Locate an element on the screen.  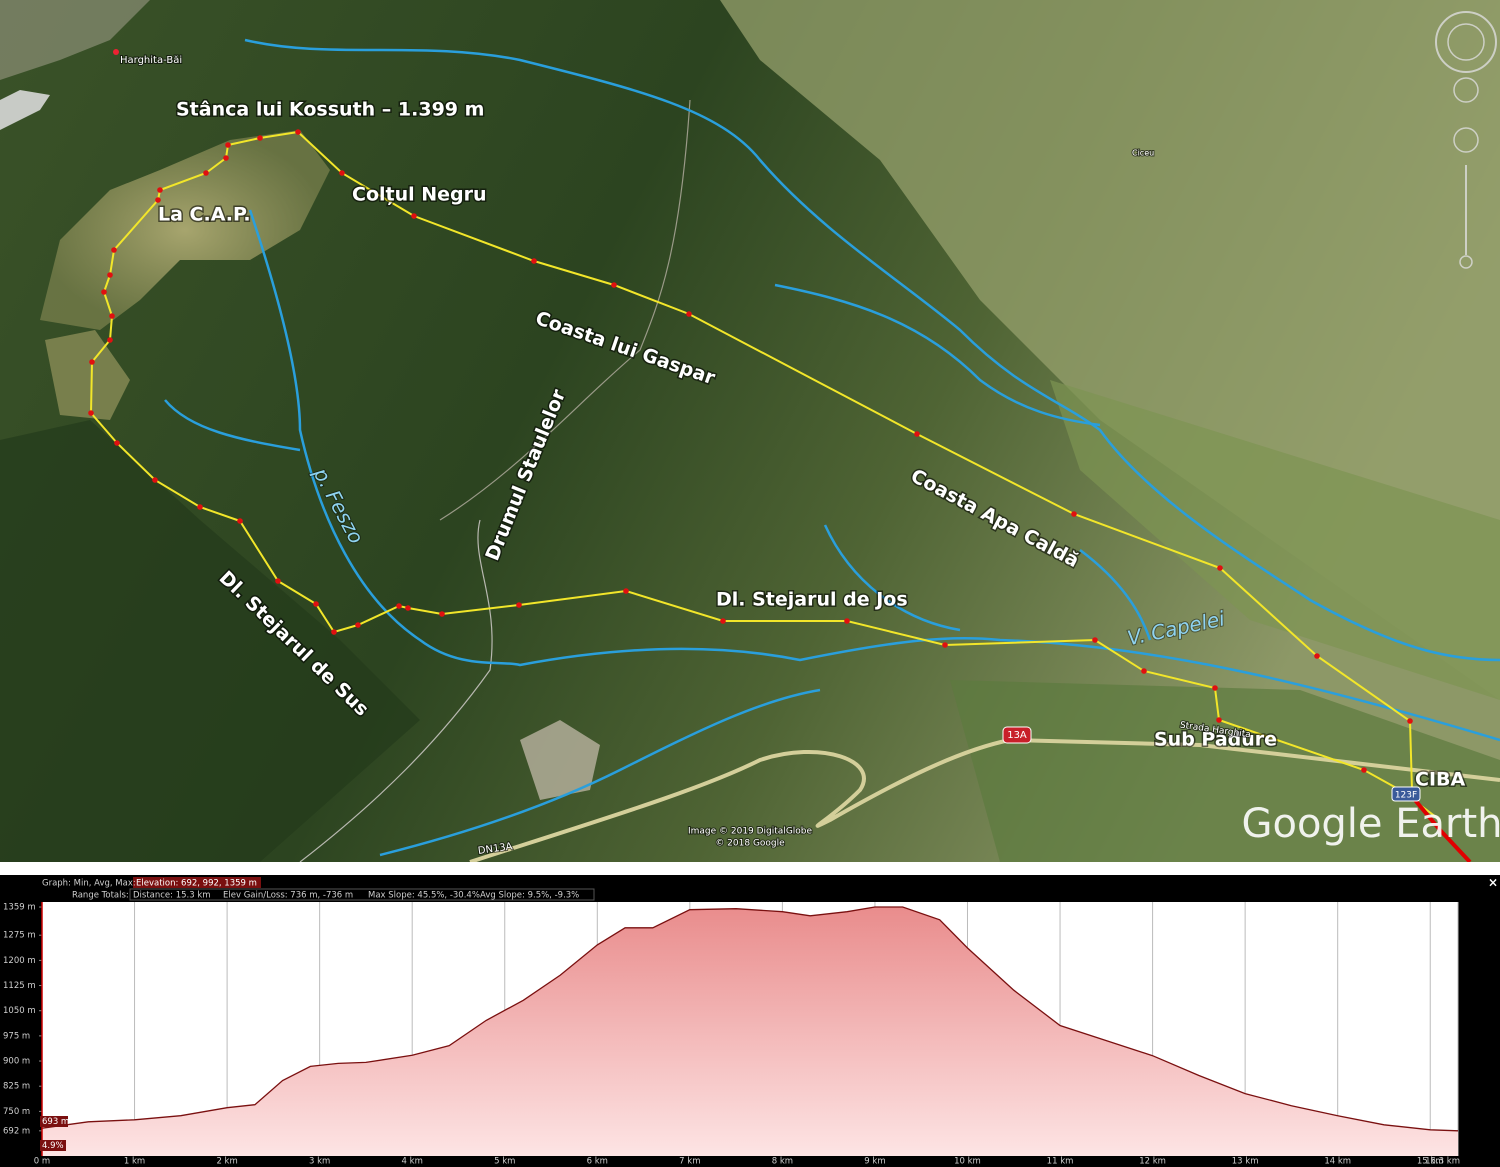
map-label: La C.A.P. is located at coordinates (204, 215).